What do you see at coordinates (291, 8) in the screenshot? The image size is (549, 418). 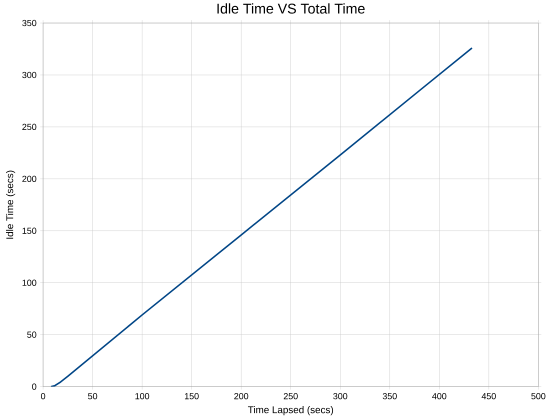 I see `chart-title: Idle Time VS Total Time` at bounding box center [291, 8].